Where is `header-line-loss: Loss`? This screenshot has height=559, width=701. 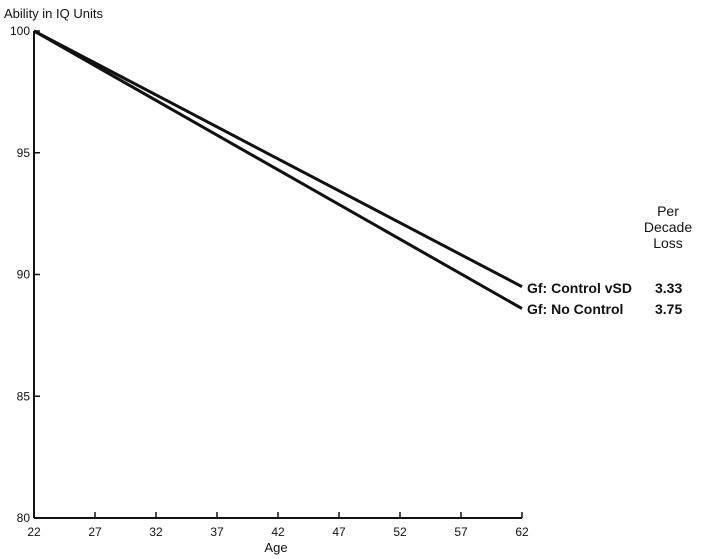
header-line-loss: Loss is located at coordinates (668, 243).